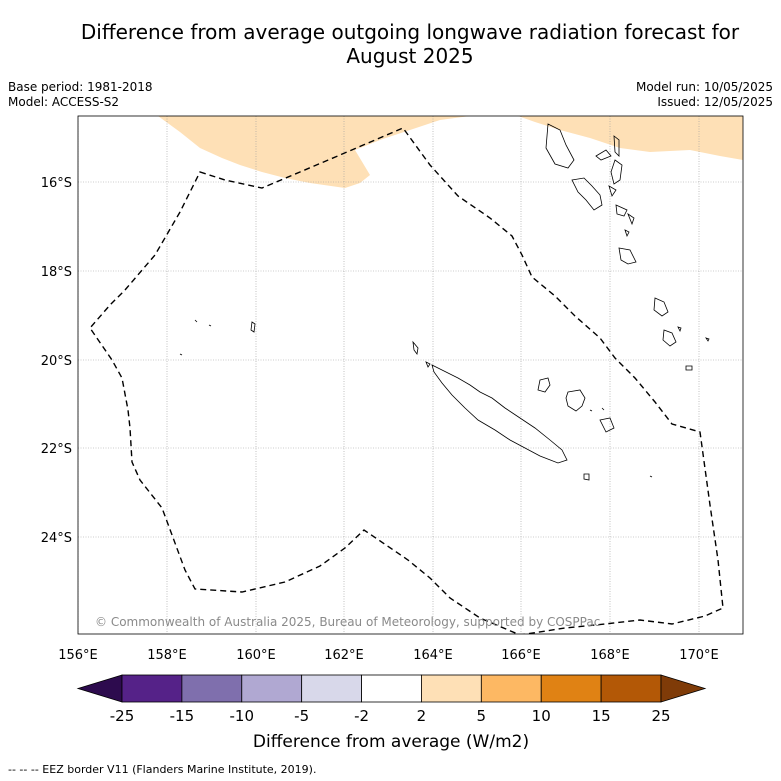 Image resolution: width=781 pixels, height=781 pixels. Describe the element at coordinates (167, 655) in the screenshot. I see `lon-tick-158: 158°E` at that location.